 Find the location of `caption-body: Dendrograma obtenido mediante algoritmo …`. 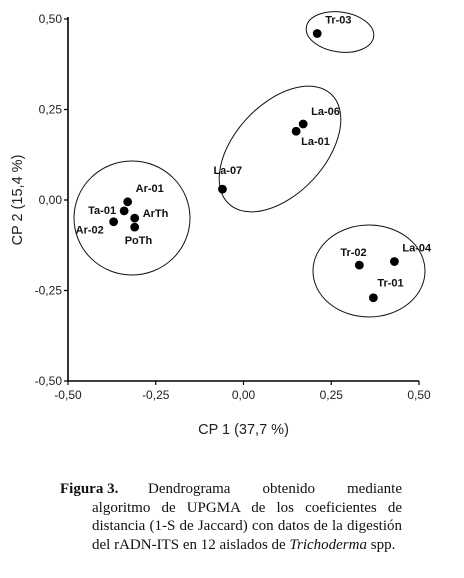

caption-body: Dendrograma obtenido mediante algoritmo … is located at coordinates (231, 517).